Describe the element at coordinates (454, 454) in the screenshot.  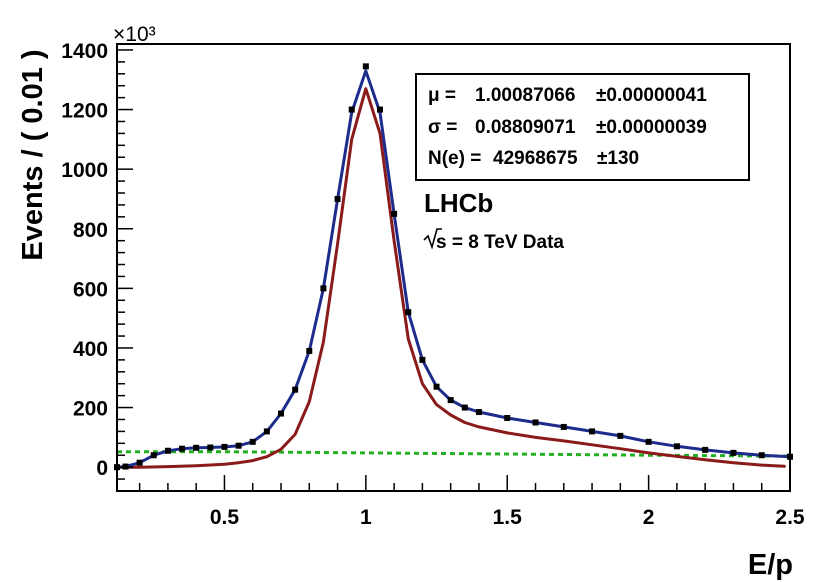
I see `background-line` at that location.